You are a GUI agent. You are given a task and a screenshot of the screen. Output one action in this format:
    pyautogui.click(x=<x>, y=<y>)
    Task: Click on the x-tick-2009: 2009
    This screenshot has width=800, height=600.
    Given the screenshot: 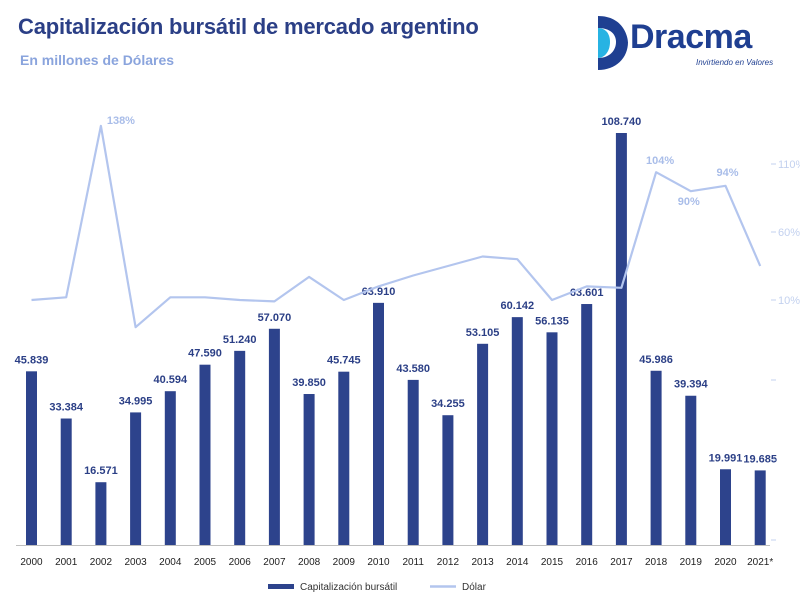 What is the action you would take?
    pyautogui.click(x=344, y=562)
    